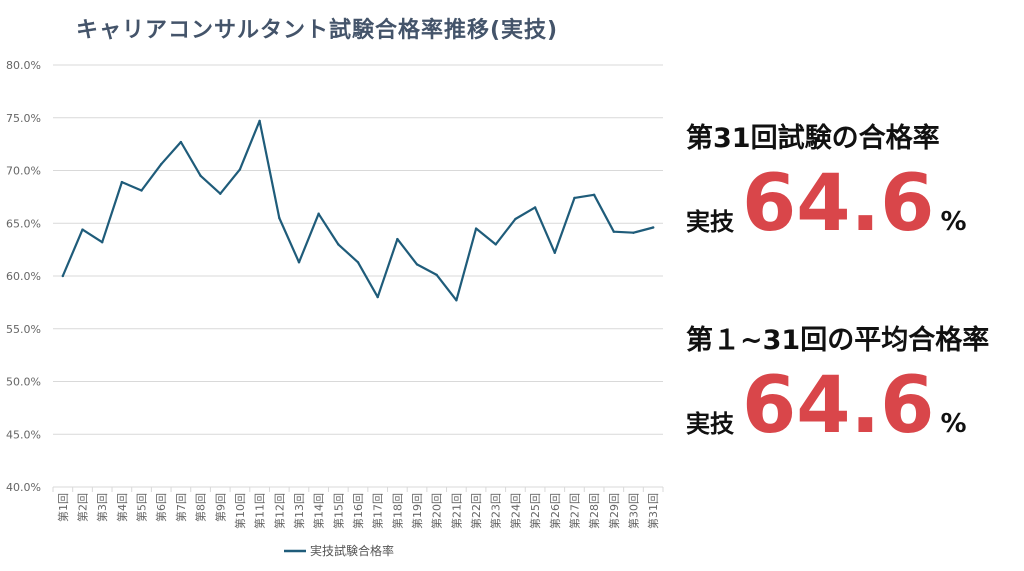  Describe the element at coordinates (953, 424) in the screenshot. I see `average-rate-unit: %` at that location.